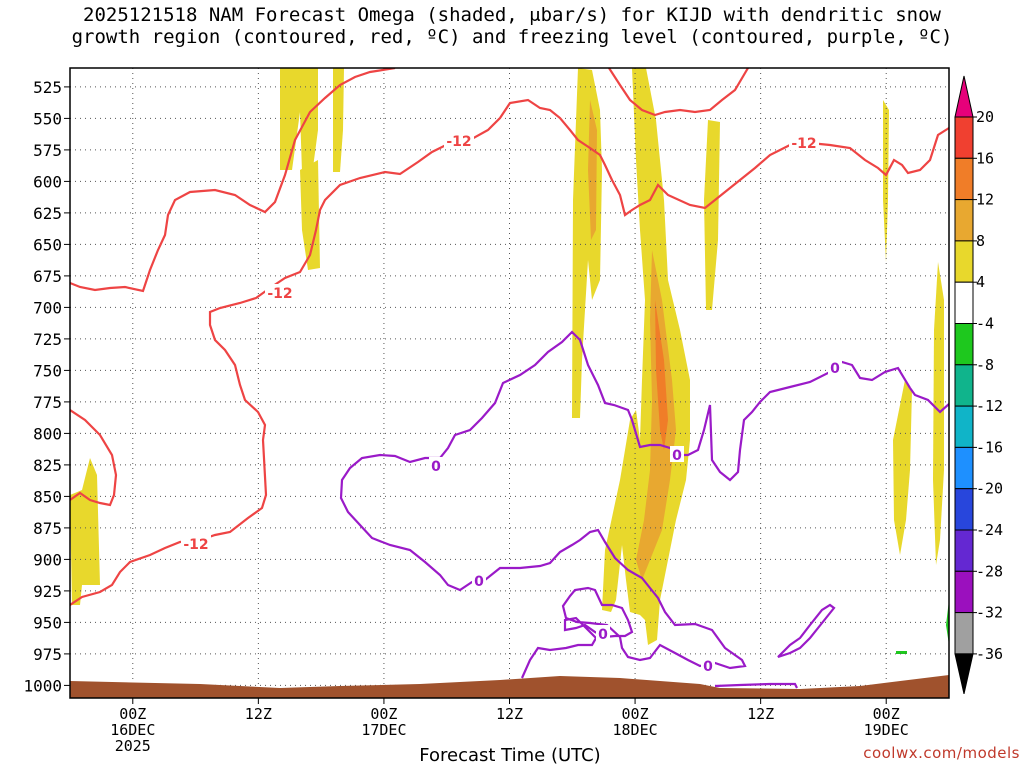  I want to click on y-tick-label: 575, so click(47, 150).